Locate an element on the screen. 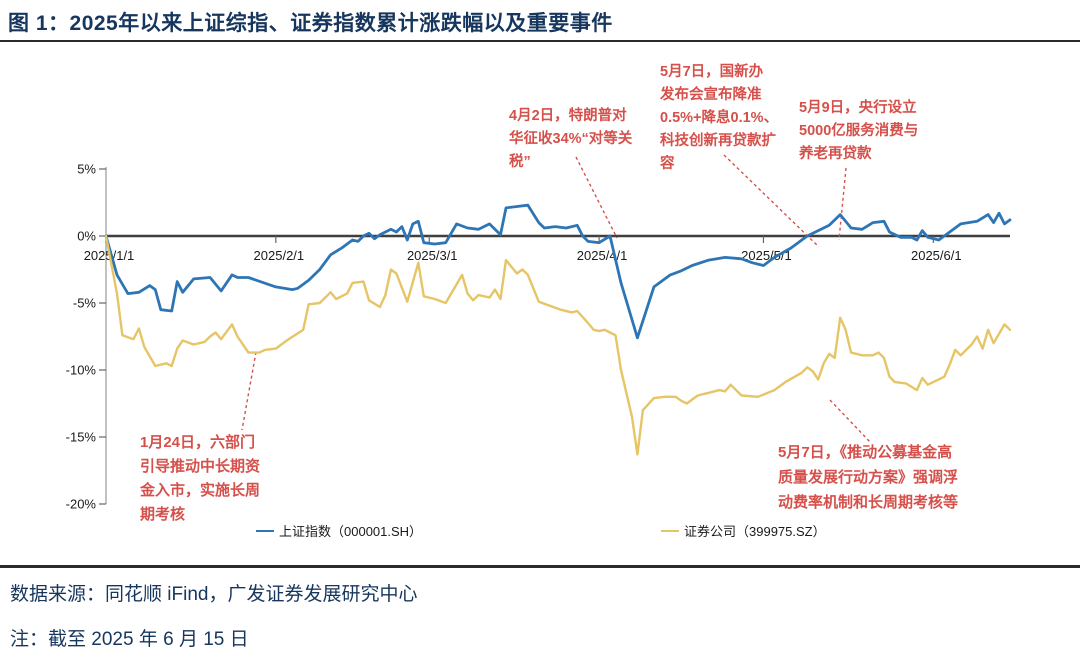 The width and height of the screenshot is (1080, 658). svg-text: 5% is located at coordinates (86, 169).